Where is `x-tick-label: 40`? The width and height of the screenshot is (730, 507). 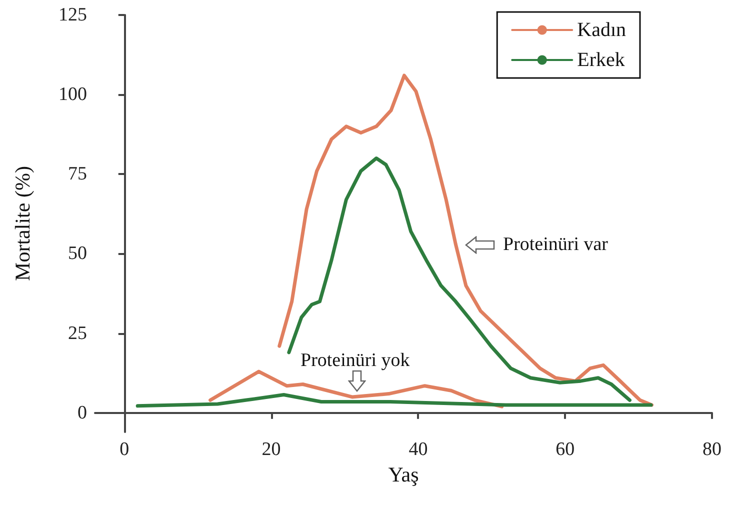 x-tick-label: 40 is located at coordinates (418, 449).